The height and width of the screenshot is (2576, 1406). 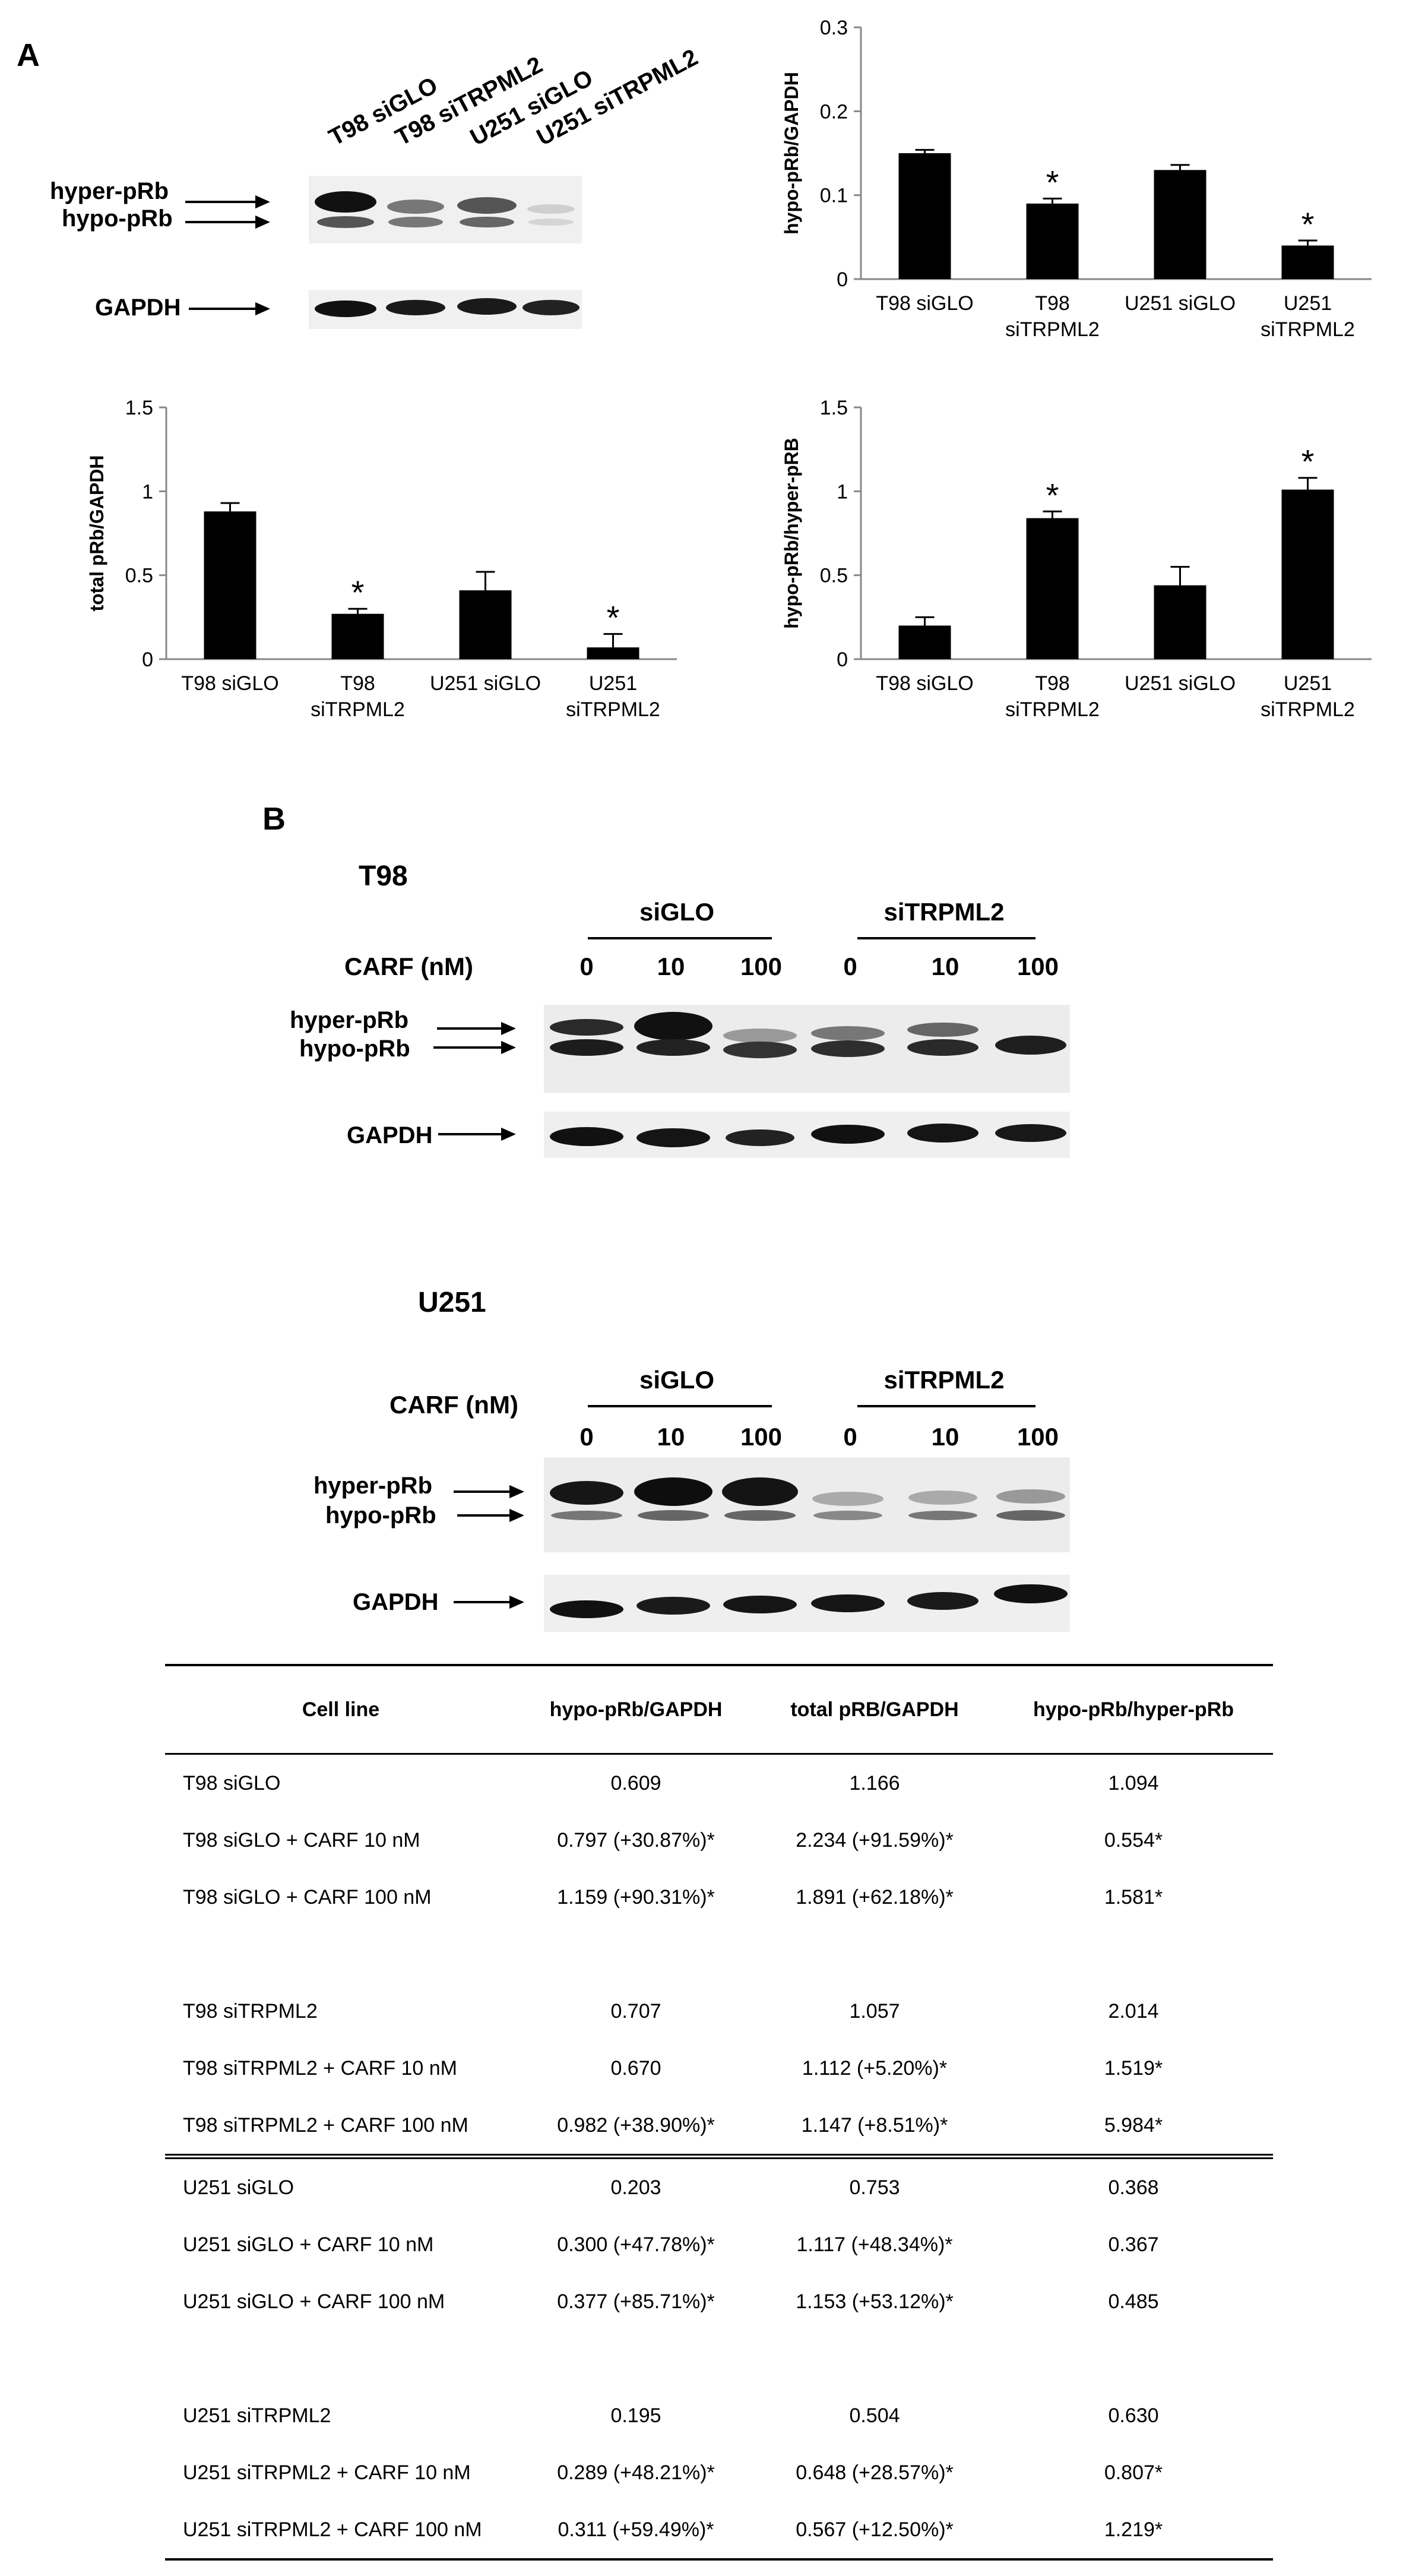 I want to click on x-tick-label: T98 siGLO, so click(x=229, y=683).